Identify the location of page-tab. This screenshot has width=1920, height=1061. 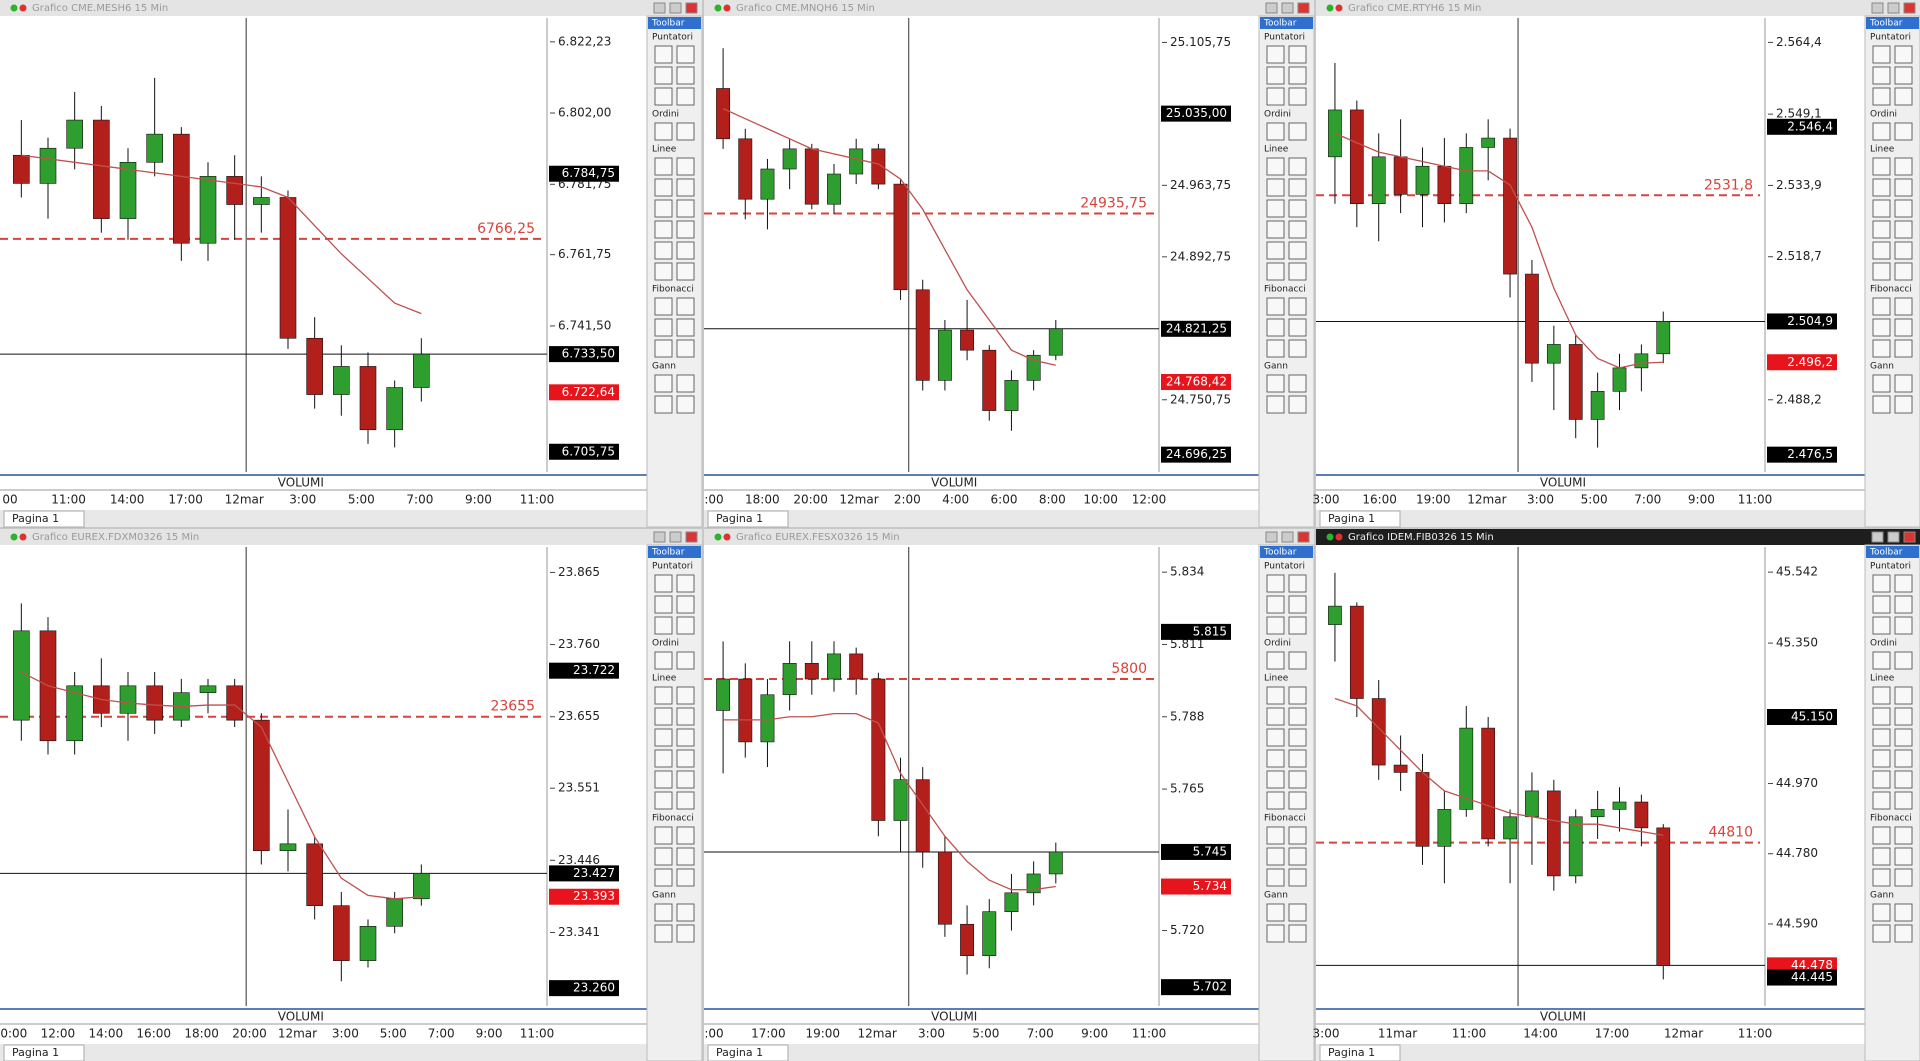
(44, 519).